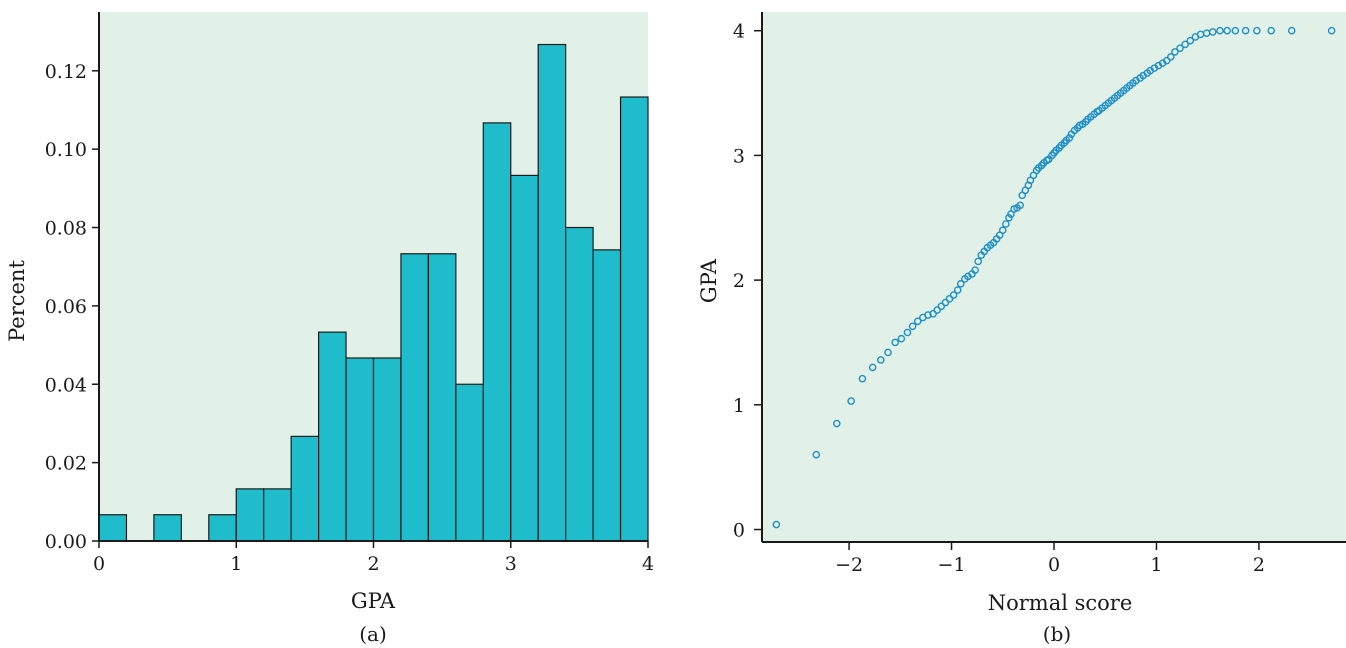  Describe the element at coordinates (66, 72) in the screenshot. I see `y-tick-label: 0.12` at that location.